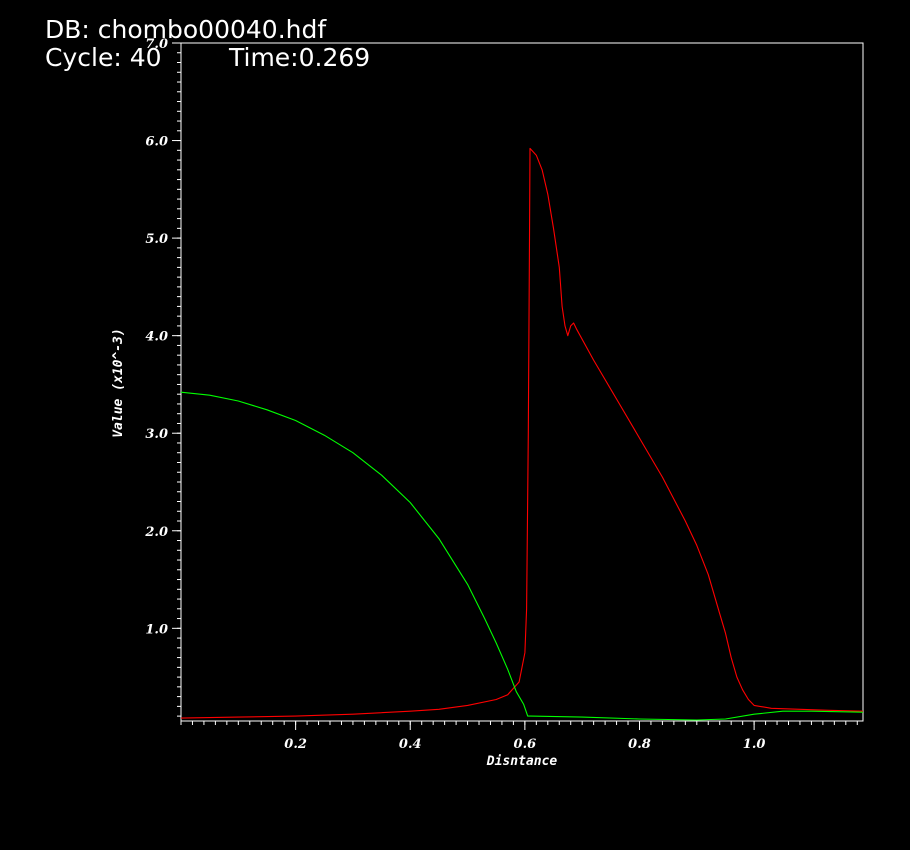 The width and height of the screenshot is (910, 850). Describe the element at coordinates (519, 723) in the screenshot. I see `x-axis-minor-ticks` at that location.